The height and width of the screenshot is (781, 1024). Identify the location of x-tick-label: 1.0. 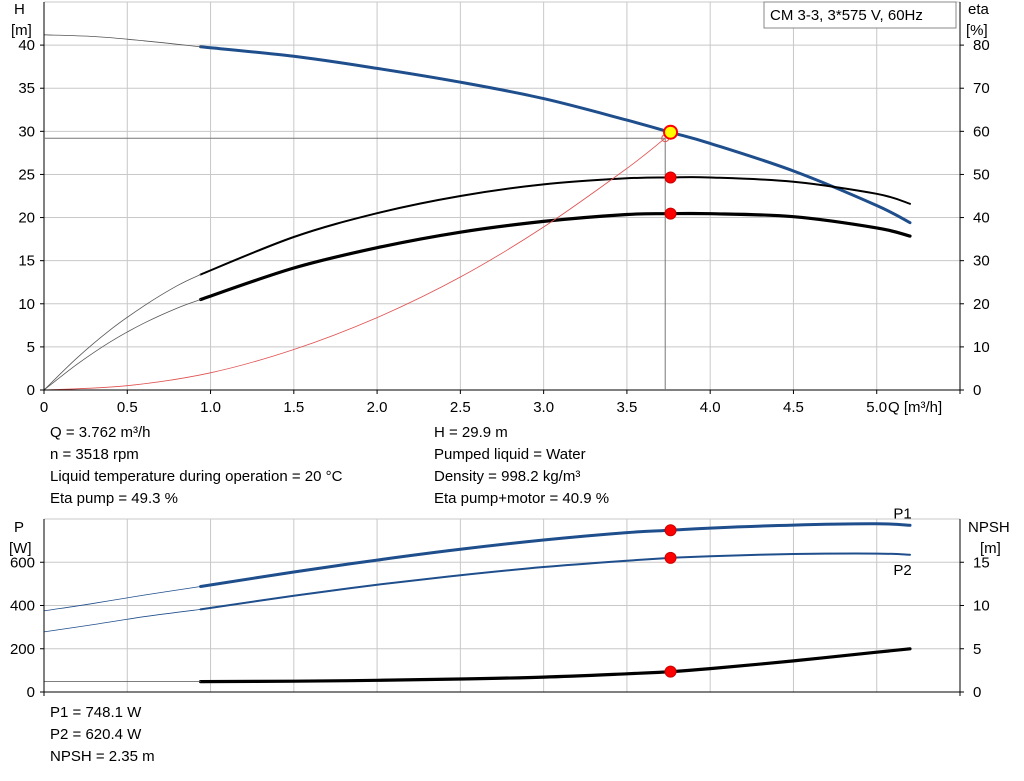
(210, 407).